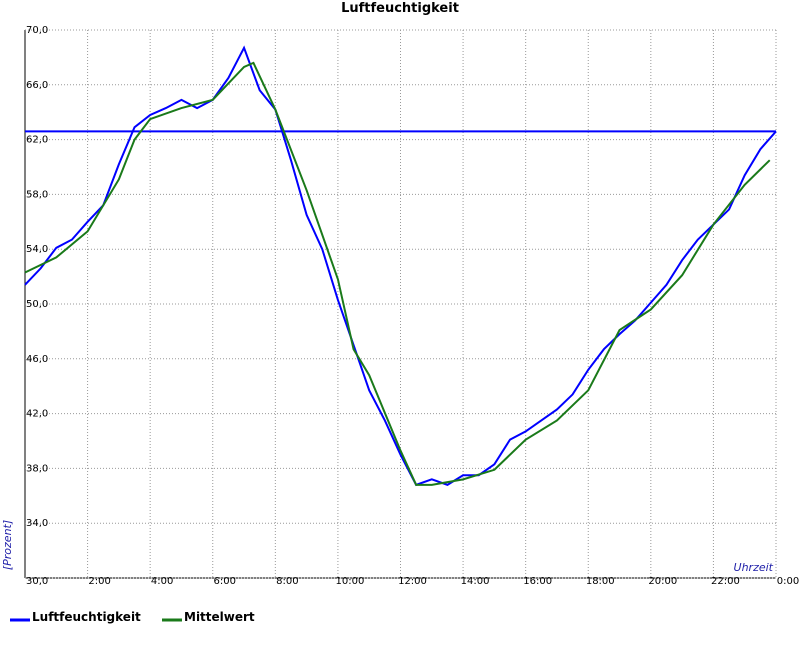 The width and height of the screenshot is (800, 654). Describe the element at coordinates (788, 581) in the screenshot. I see `x-tick-label: 0:00` at that location.